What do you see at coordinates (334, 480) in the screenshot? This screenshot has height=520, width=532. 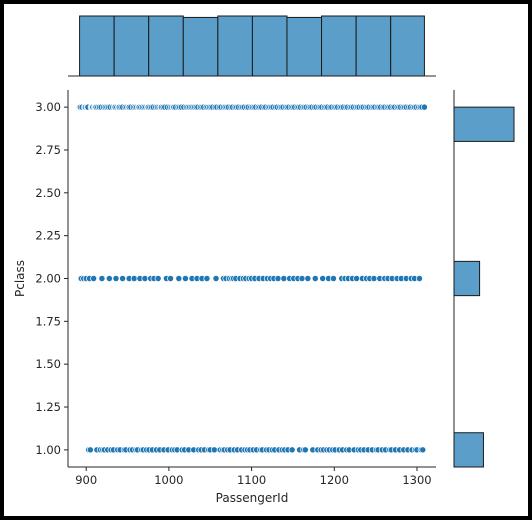 I see `x-tick-label: 1200` at bounding box center [334, 480].